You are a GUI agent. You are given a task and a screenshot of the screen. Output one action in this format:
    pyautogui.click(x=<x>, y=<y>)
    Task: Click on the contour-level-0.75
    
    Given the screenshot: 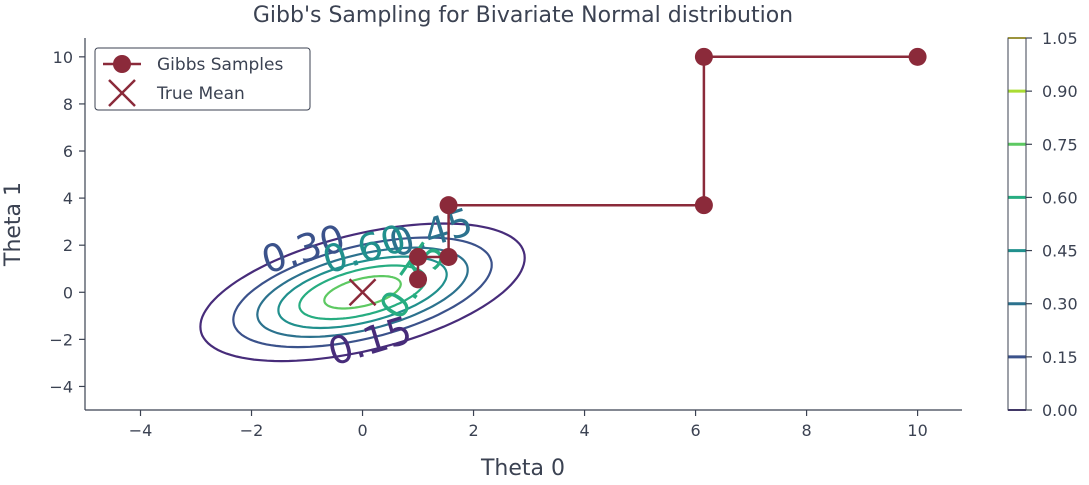 What is the action you would take?
    pyautogui.click(x=362, y=292)
    